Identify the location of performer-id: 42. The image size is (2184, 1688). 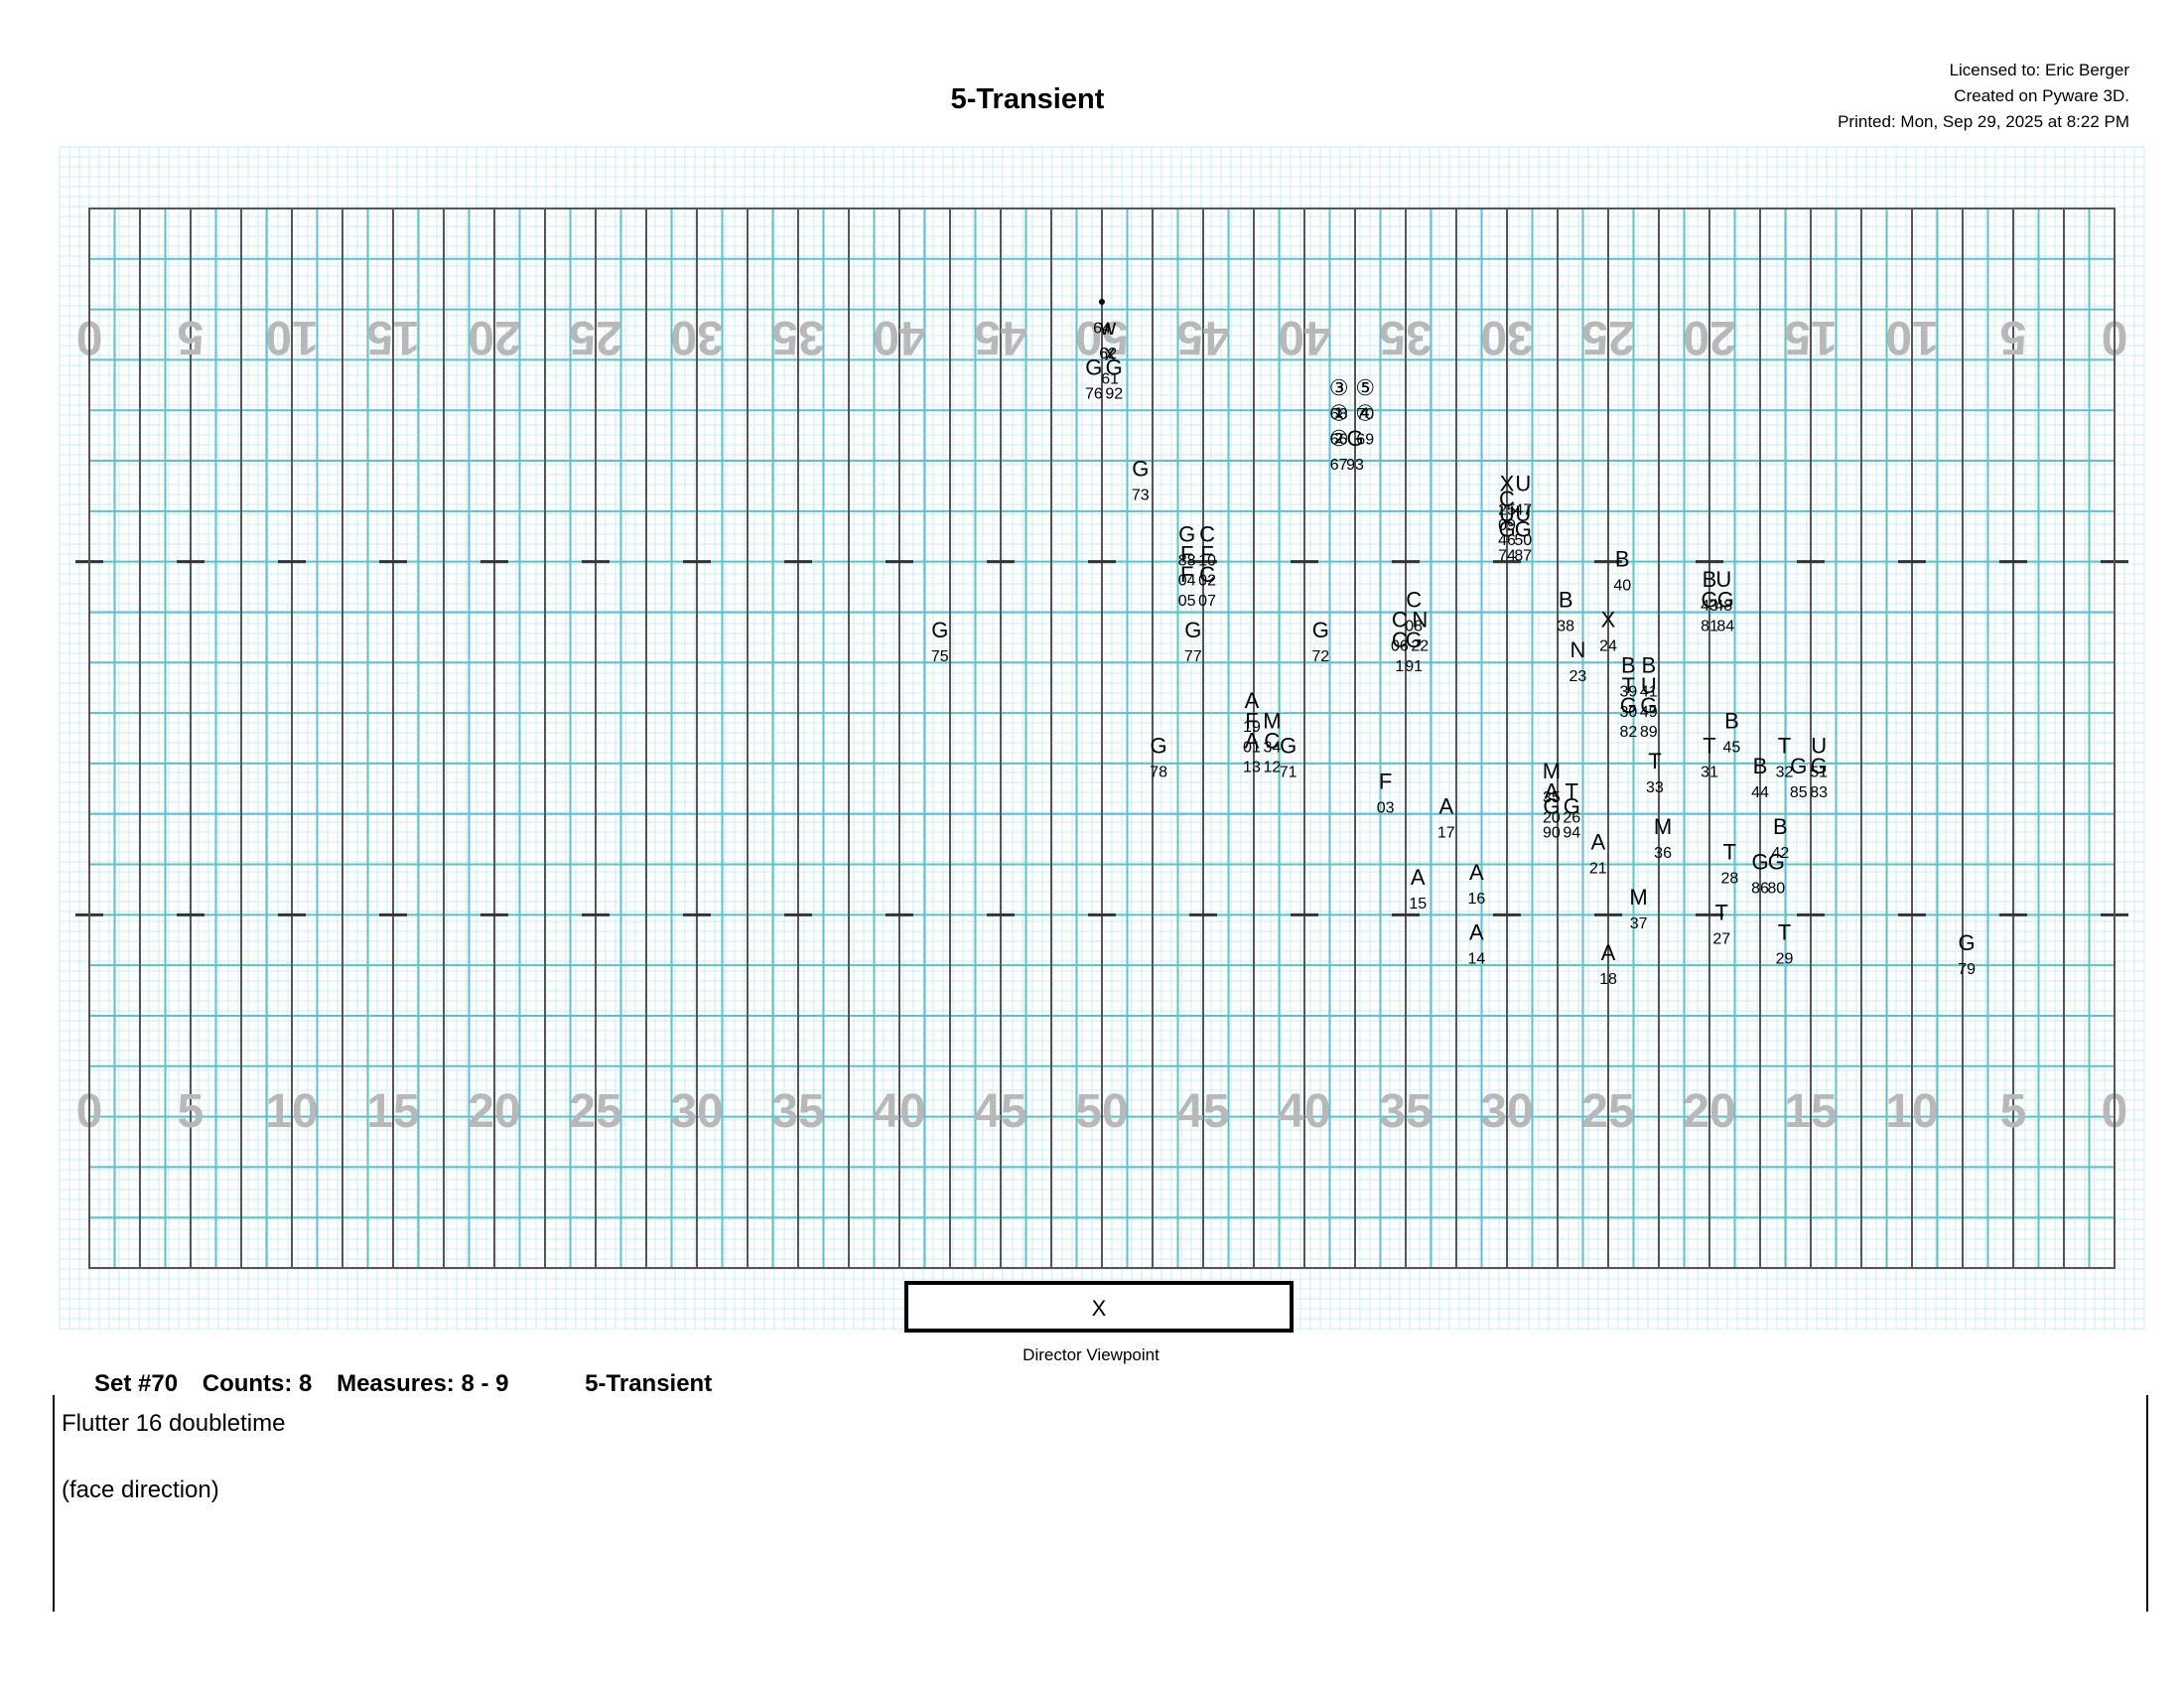
(1781, 853).